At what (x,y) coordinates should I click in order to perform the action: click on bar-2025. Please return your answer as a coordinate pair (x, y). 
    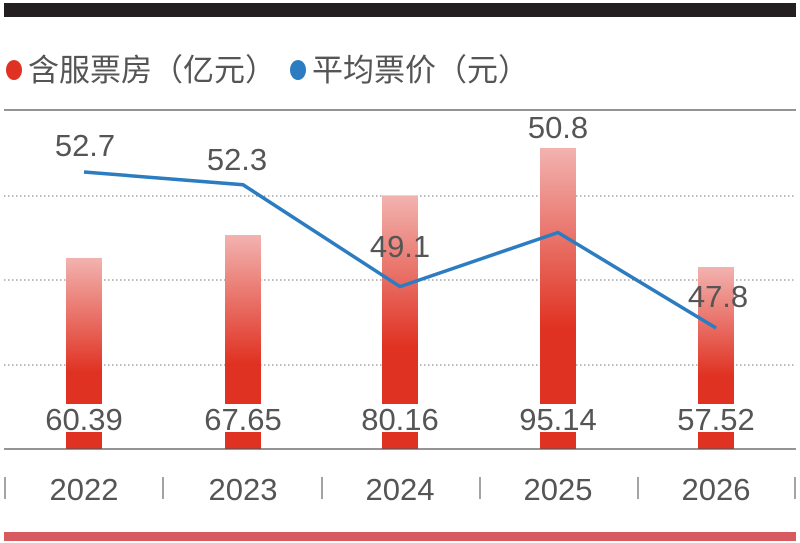
    Looking at the image, I should click on (558, 298).